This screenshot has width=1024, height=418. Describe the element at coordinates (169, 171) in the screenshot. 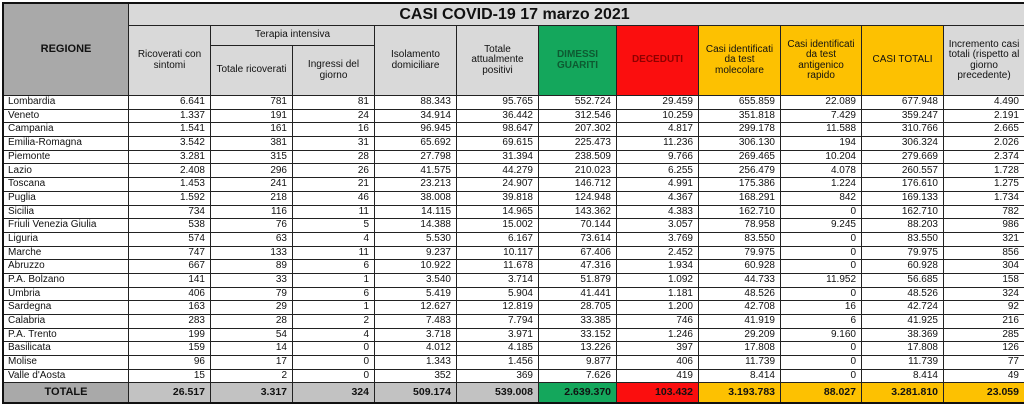

I see `value-cell: 2.408` at that location.